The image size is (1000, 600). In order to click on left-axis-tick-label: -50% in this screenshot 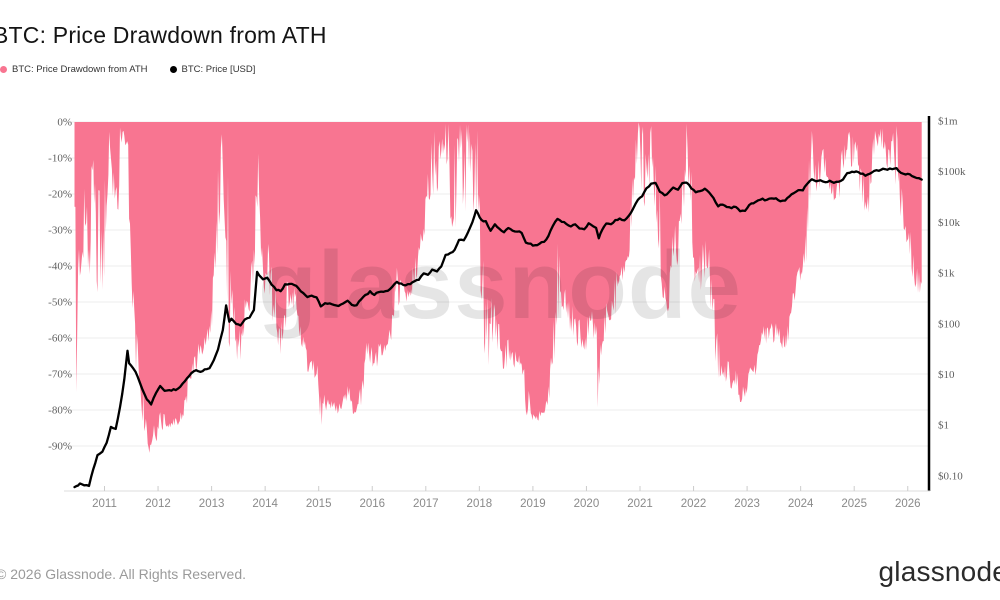, I will do `click(60, 303)`.